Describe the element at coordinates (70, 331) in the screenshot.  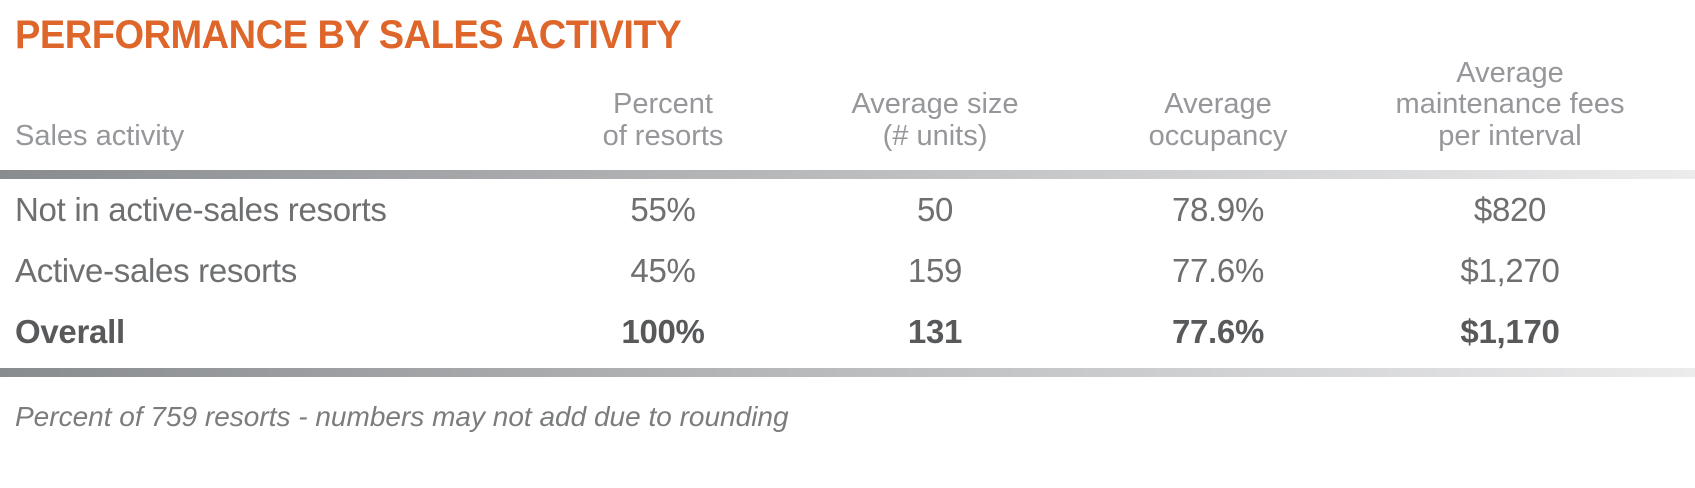
I see `row-label: Overall` at that location.